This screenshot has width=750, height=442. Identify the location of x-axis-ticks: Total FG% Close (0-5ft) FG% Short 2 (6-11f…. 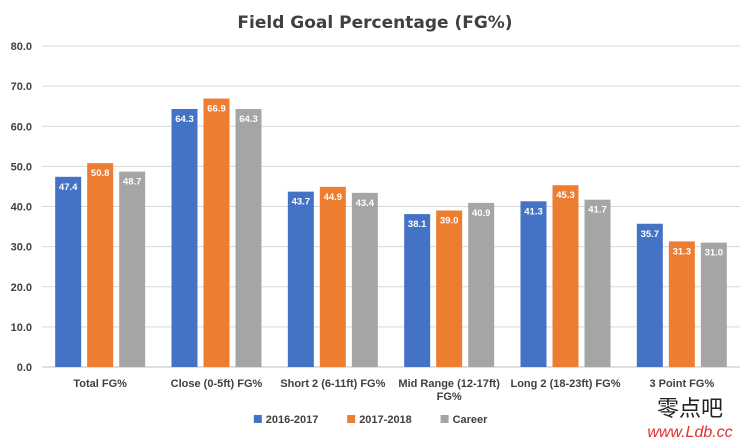
(393, 390).